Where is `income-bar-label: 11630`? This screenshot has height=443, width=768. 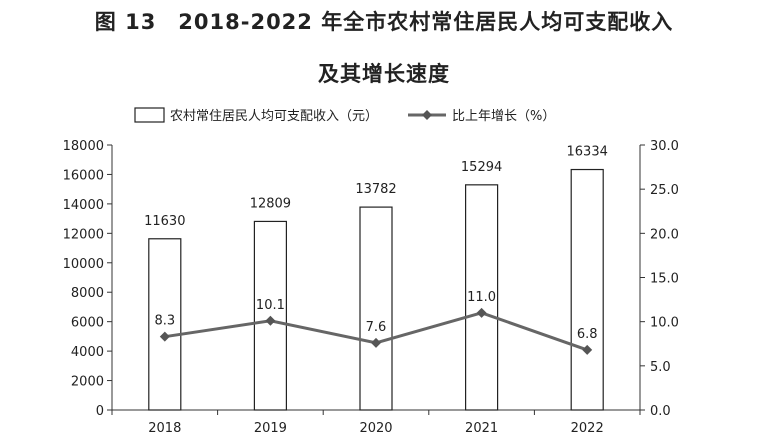 income-bar-label: 11630 is located at coordinates (164, 221).